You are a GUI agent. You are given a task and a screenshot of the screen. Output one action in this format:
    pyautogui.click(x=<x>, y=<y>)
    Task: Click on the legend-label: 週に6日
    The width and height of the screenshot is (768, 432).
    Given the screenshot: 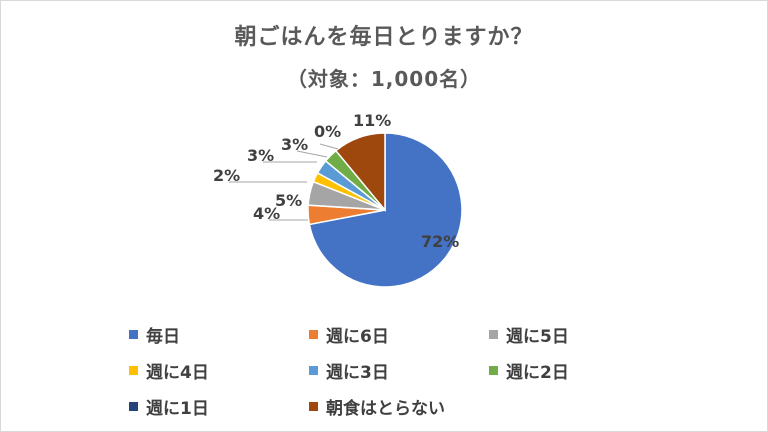 What is the action you would take?
    pyautogui.click(x=357, y=336)
    